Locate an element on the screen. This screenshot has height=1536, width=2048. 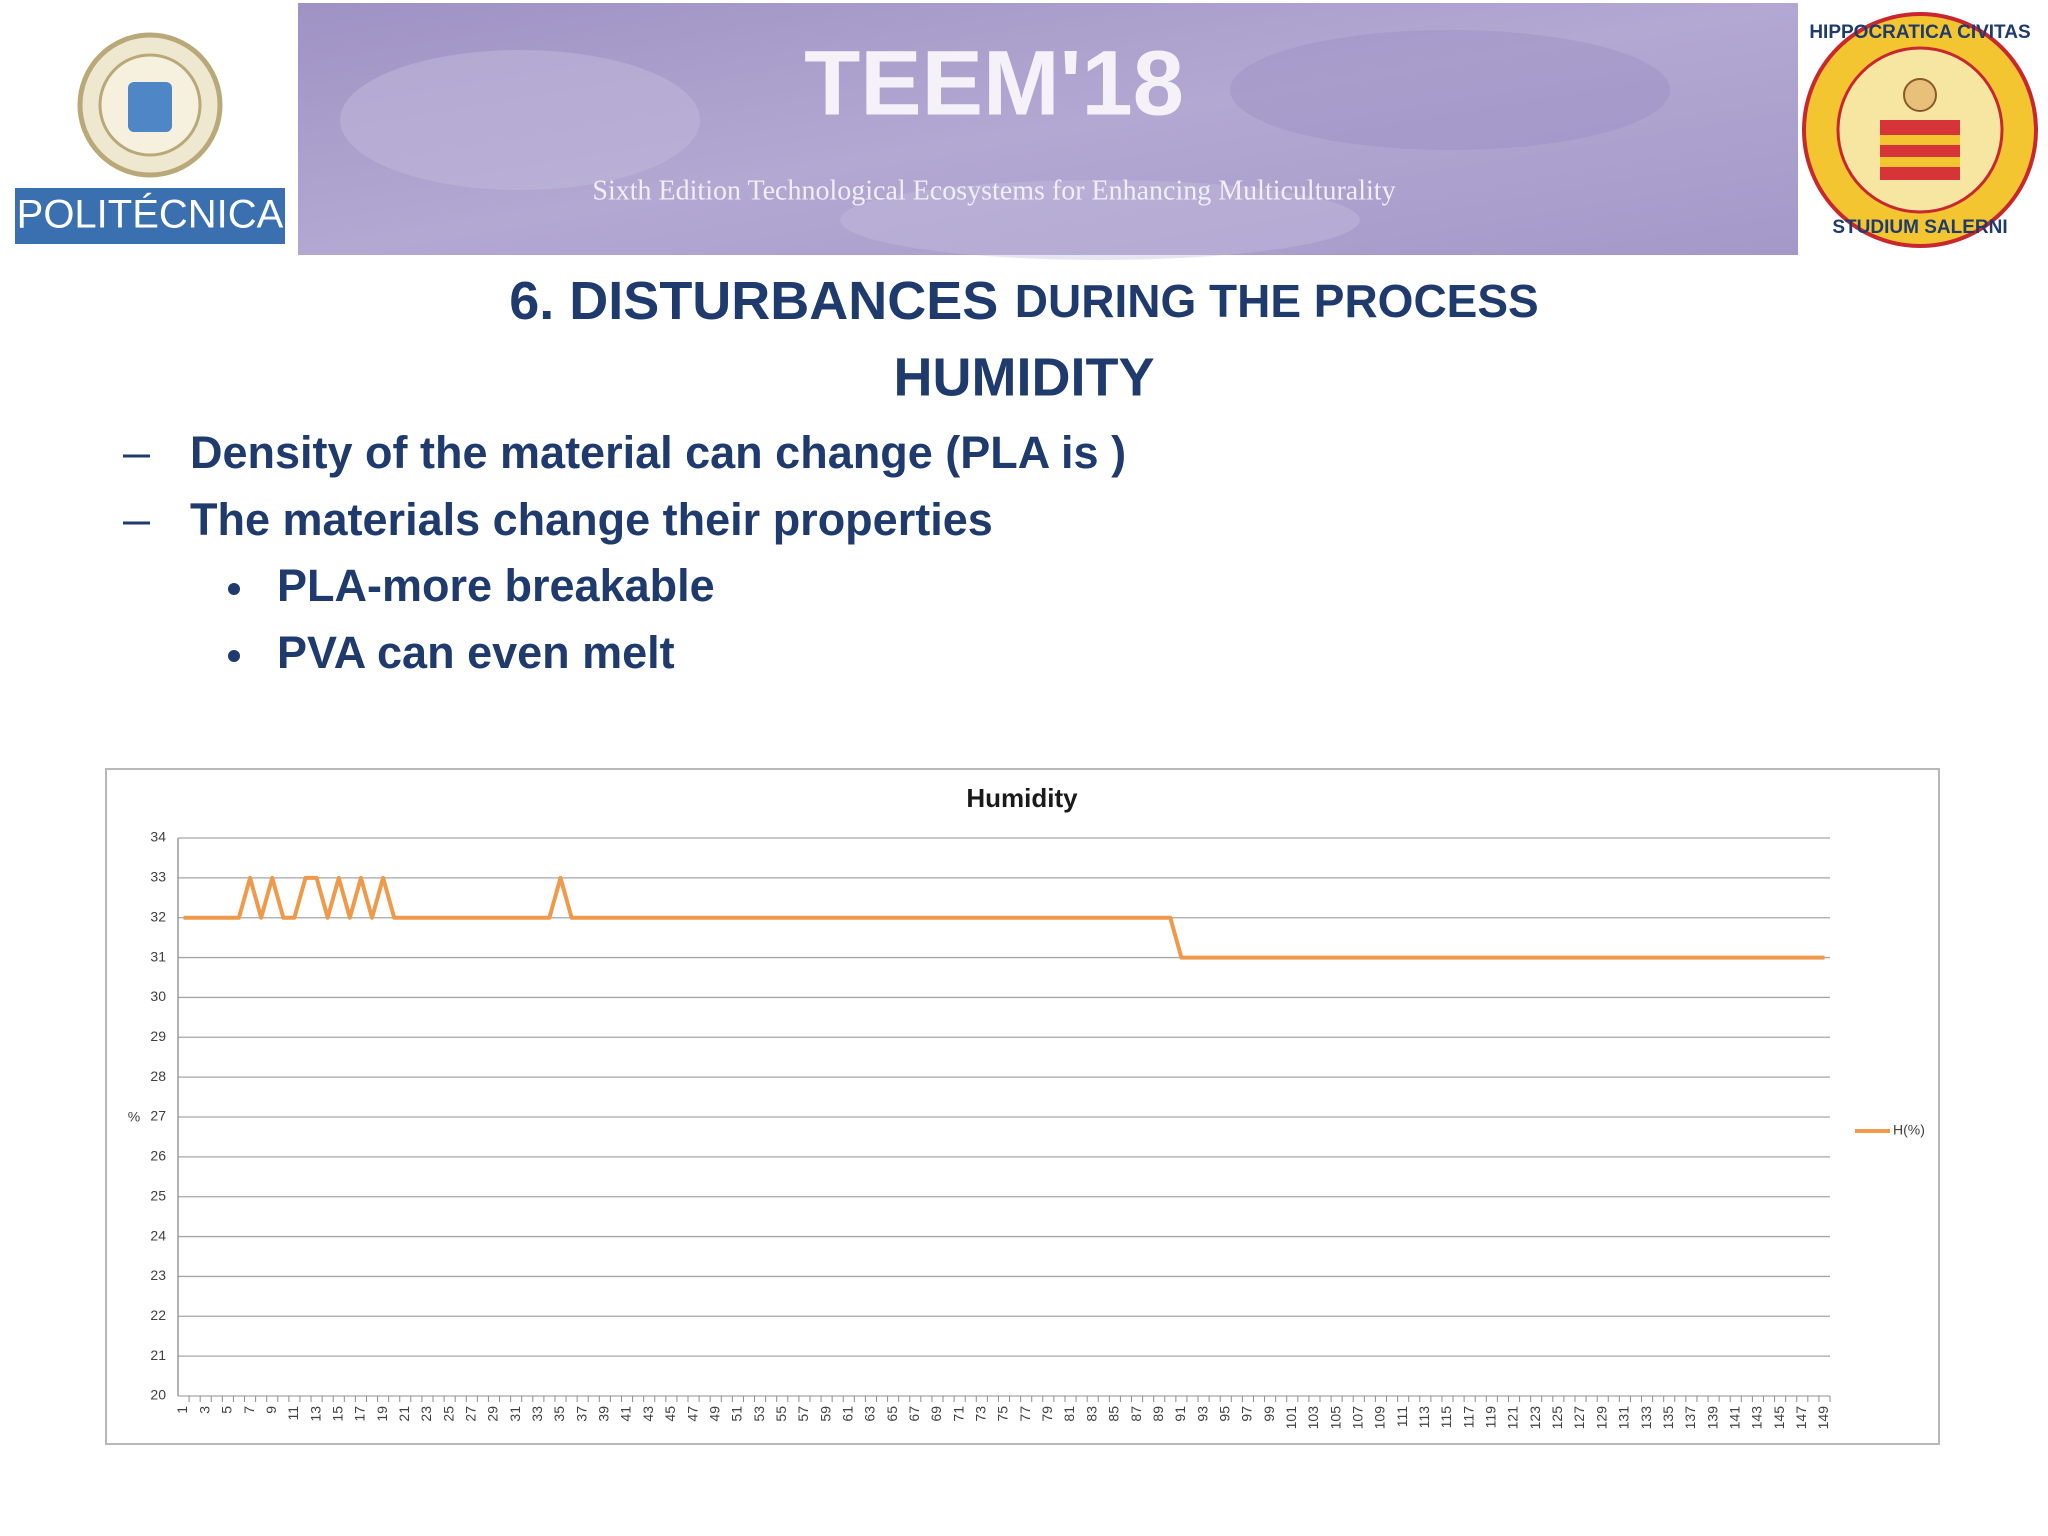
x-tick-label: 85 is located at coordinates (1114, 1414).